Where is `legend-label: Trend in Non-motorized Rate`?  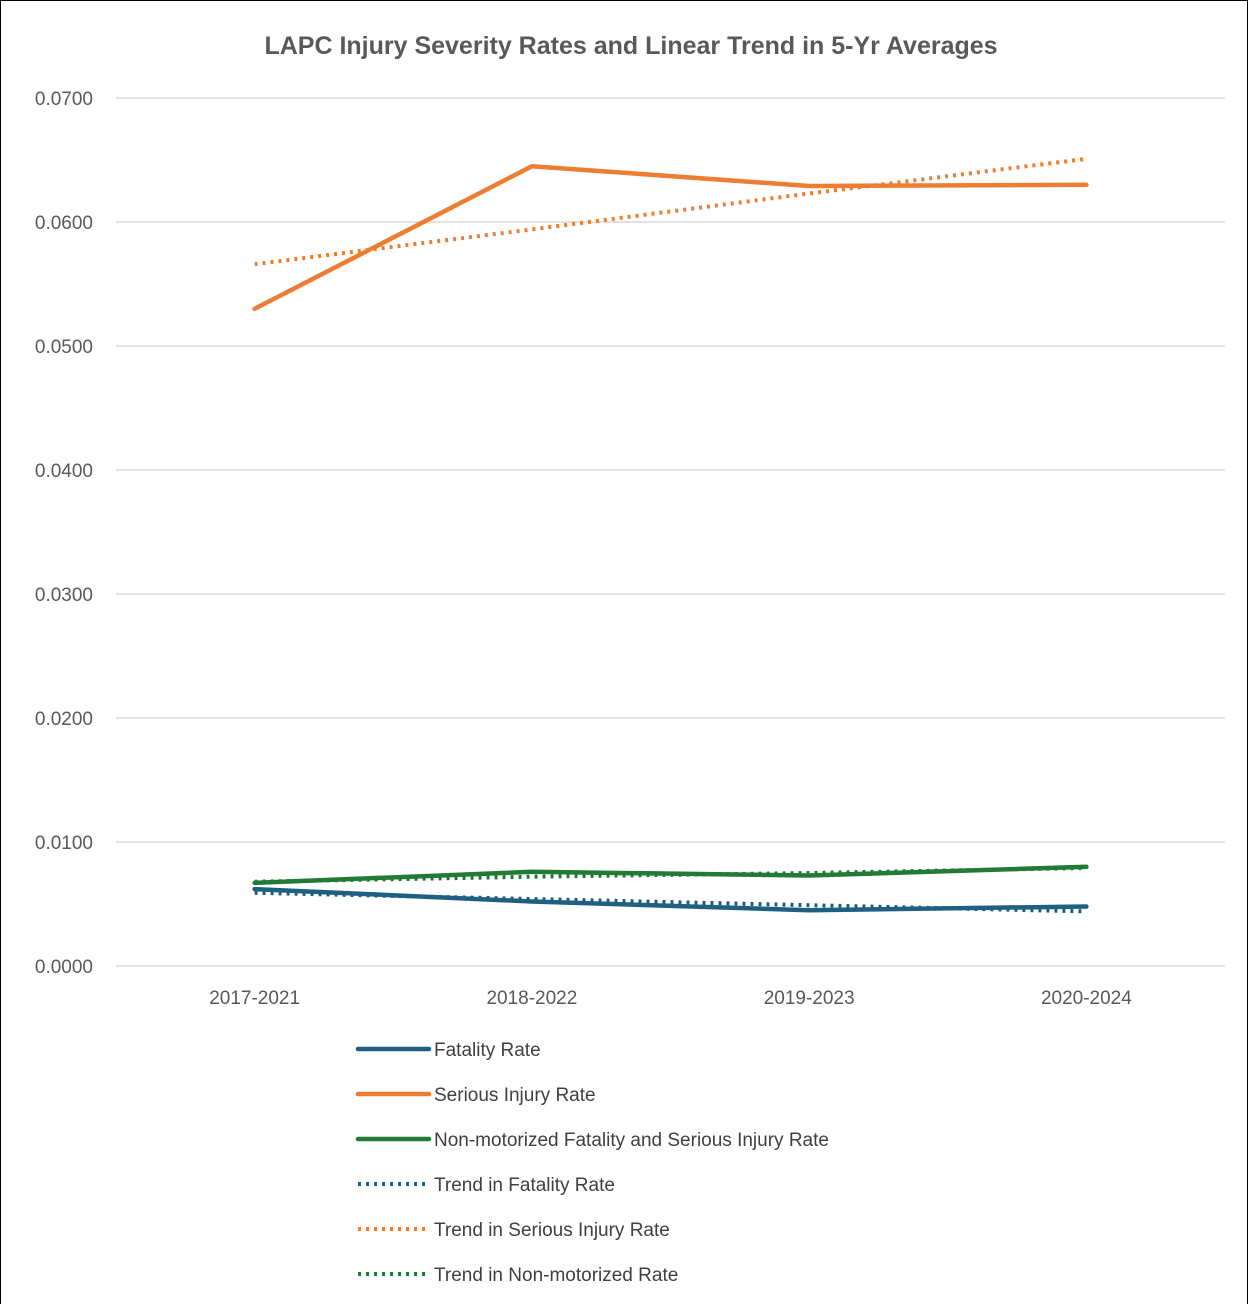 legend-label: Trend in Non-motorized Rate is located at coordinates (556, 1275).